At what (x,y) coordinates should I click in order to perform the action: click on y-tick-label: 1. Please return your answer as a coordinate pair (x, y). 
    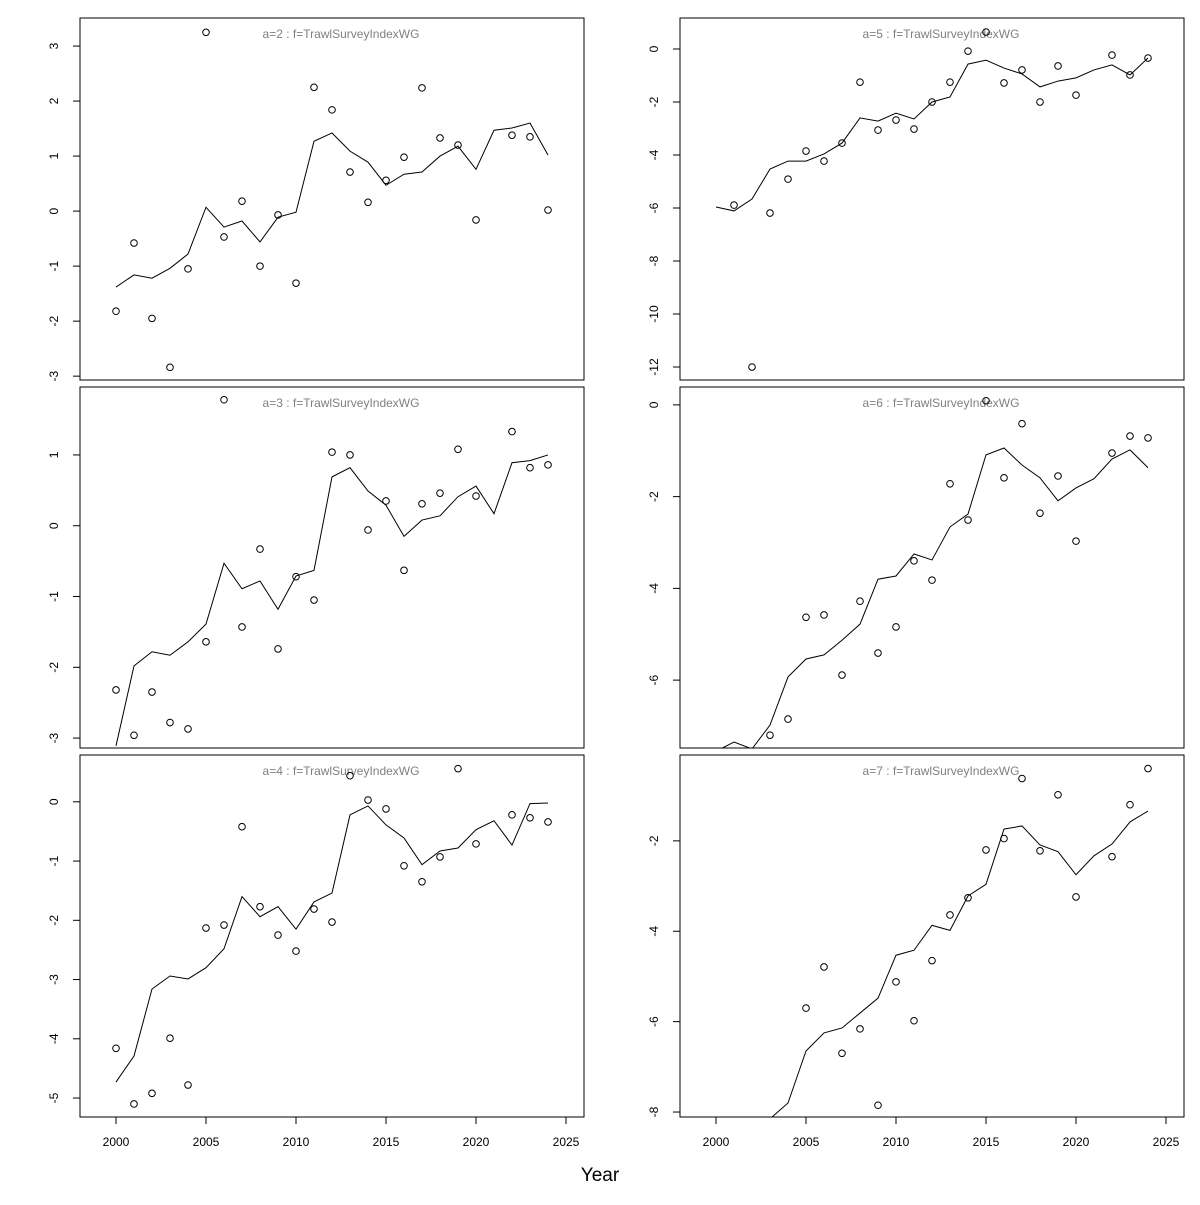
    Looking at the image, I should click on (54, 454).